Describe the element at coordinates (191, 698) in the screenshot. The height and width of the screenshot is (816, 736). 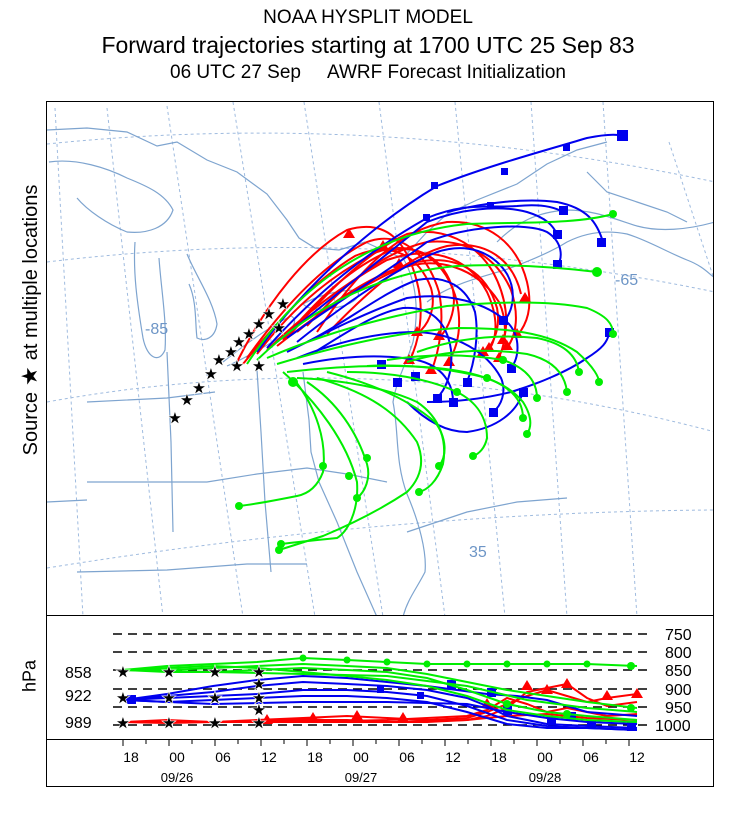
I see `profile-source-stars: ★ ★ ★ ★ ★ ★ ★ ★ ★ ★ ★ ★ ★ ★` at that location.